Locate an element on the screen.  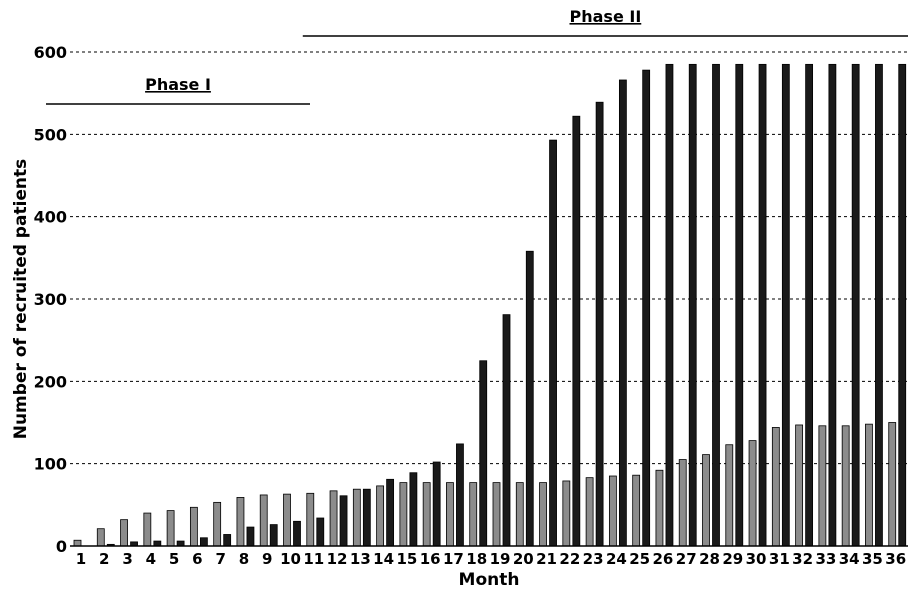
y-tick-labels: 0 100 200 300 400 500 600 is located at coordinates (50, 299).